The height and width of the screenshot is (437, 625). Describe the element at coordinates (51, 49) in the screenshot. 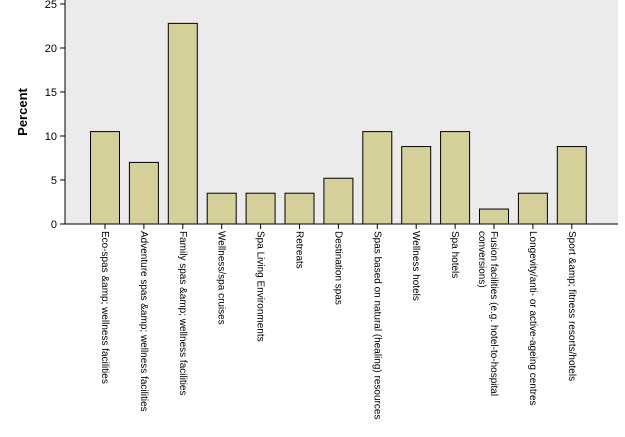

I see `y-tick-label: 20` at that location.